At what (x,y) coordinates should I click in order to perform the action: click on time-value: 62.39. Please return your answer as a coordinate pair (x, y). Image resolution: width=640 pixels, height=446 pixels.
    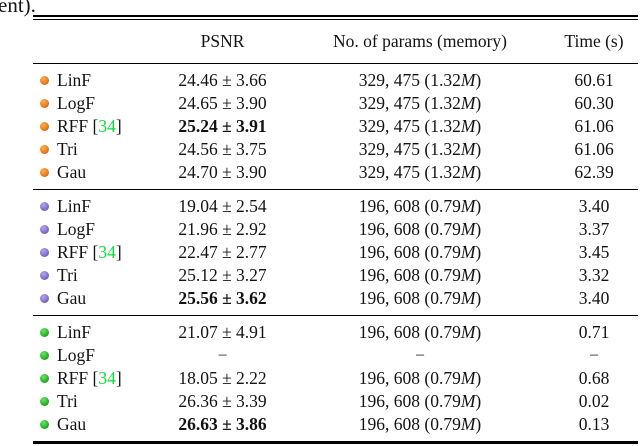
    Looking at the image, I should click on (594, 172).